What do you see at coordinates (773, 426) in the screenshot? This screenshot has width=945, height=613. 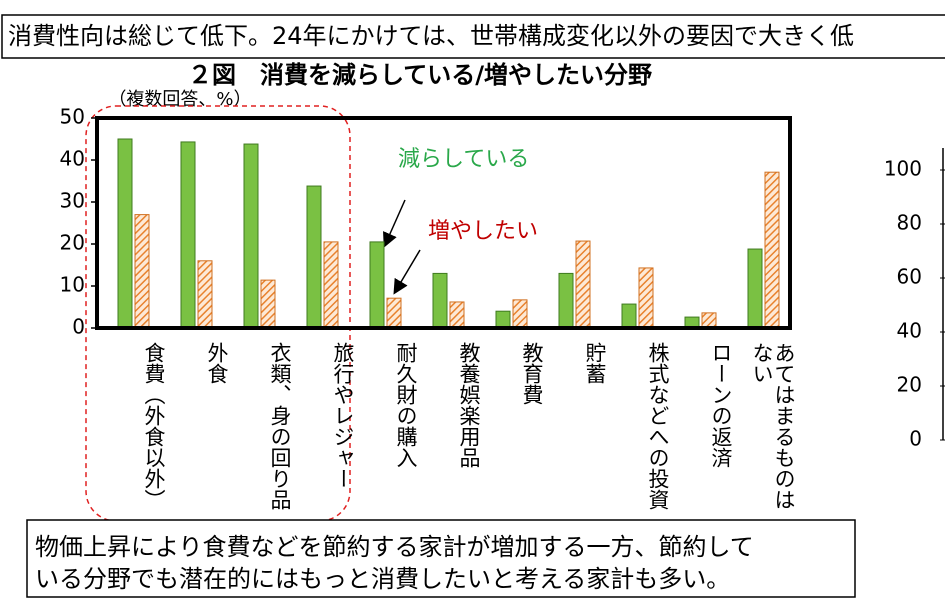 I see `x-tick-label: あてはまるものはない` at bounding box center [773, 426].